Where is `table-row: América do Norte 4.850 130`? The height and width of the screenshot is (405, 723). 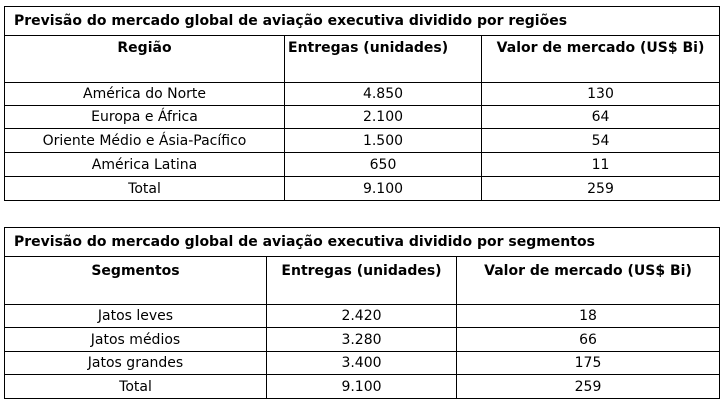 table-row: América do Norte 4.850 130 is located at coordinates (362, 94).